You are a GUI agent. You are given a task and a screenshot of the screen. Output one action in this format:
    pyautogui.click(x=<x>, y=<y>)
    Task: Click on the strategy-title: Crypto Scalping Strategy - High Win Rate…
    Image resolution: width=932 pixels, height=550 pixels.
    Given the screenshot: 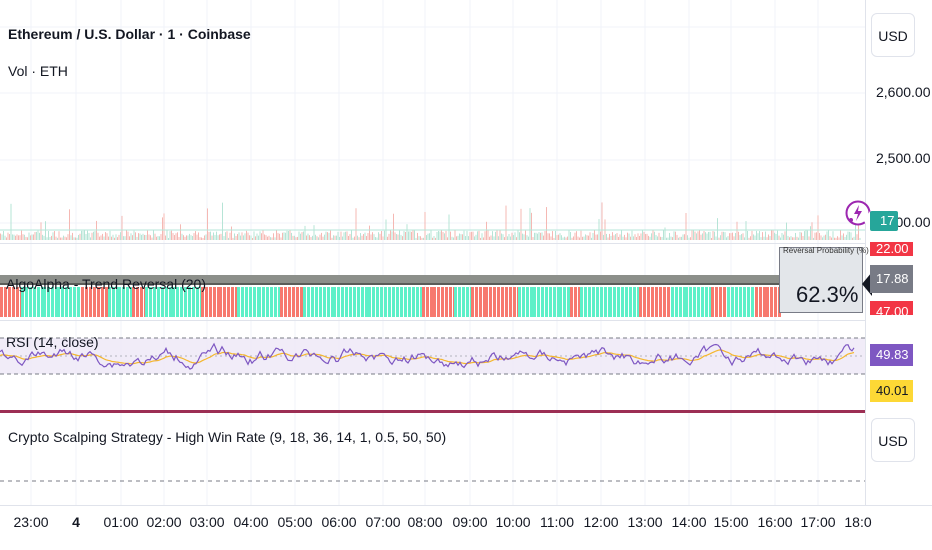 What is the action you would take?
    pyautogui.click(x=227, y=437)
    